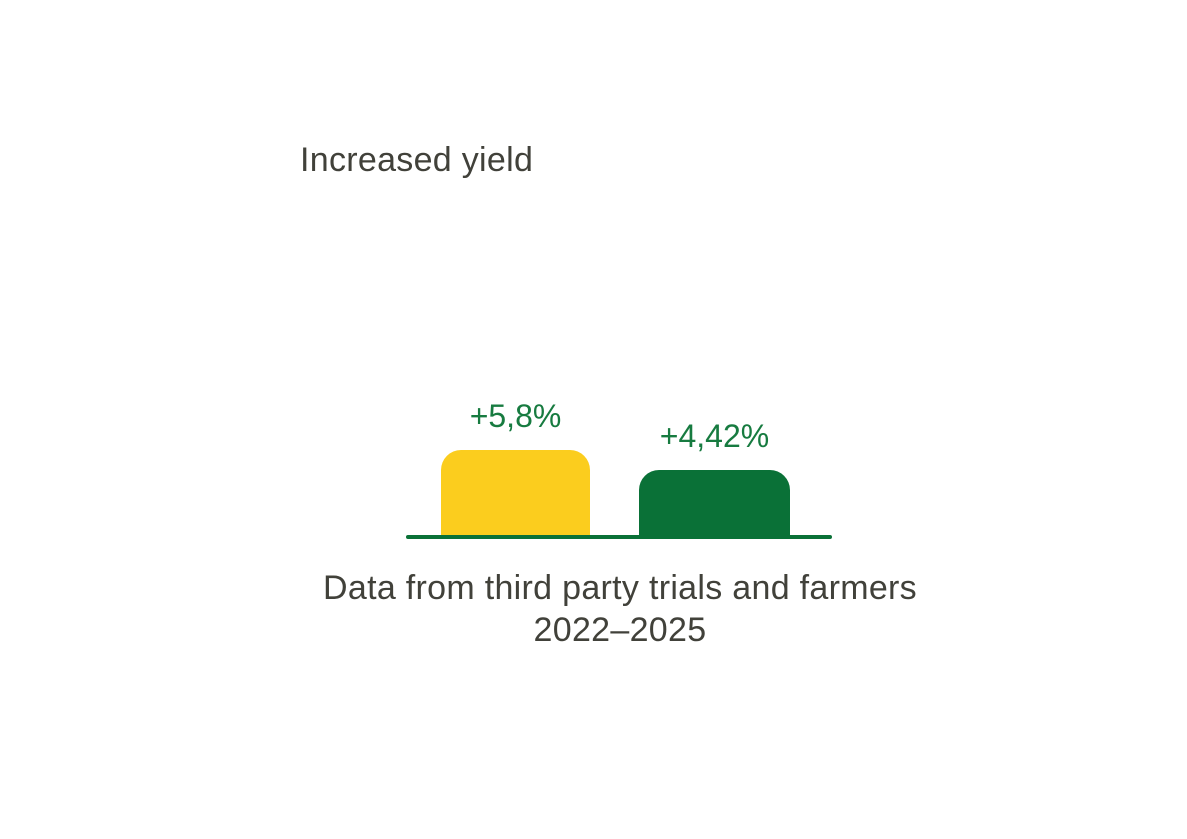 The width and height of the screenshot is (1187, 839). I want to click on bar-green, so click(714, 502).